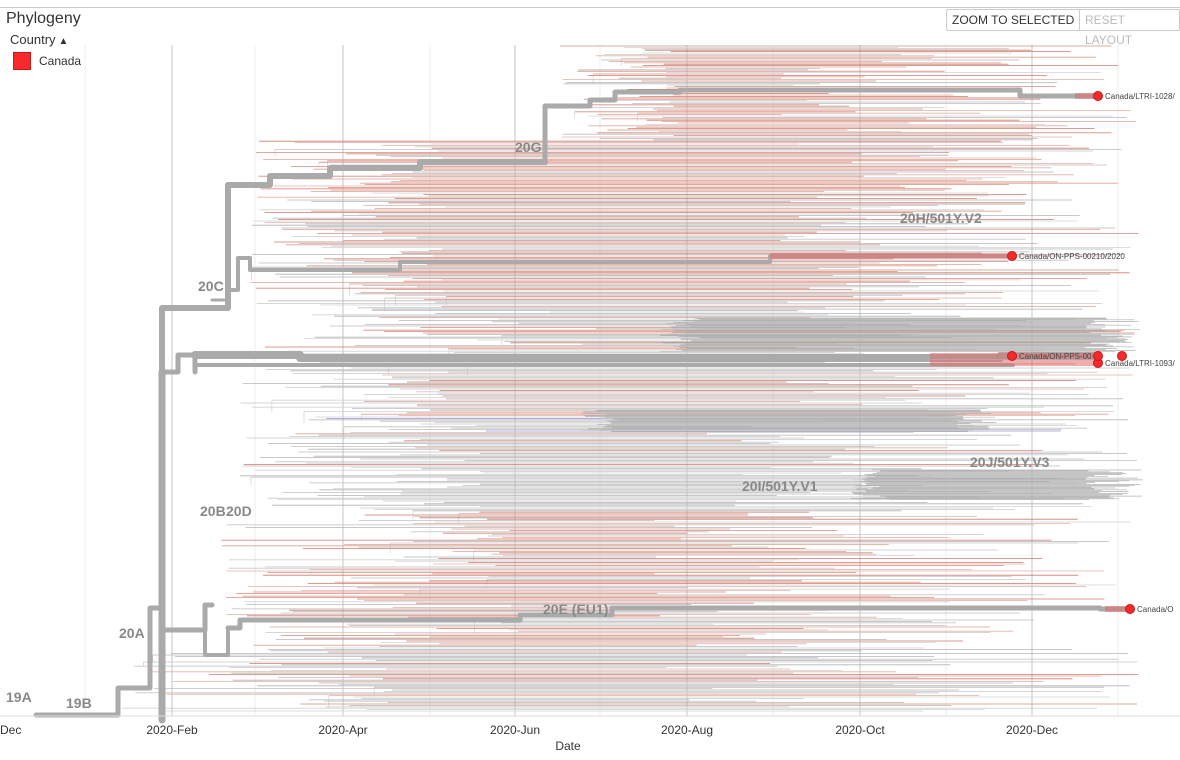 The height and width of the screenshot is (760, 1180). What do you see at coordinates (1072, 256) in the screenshot?
I see `selected-tip-label: Canada/ON-PPS-00210/2020` at bounding box center [1072, 256].